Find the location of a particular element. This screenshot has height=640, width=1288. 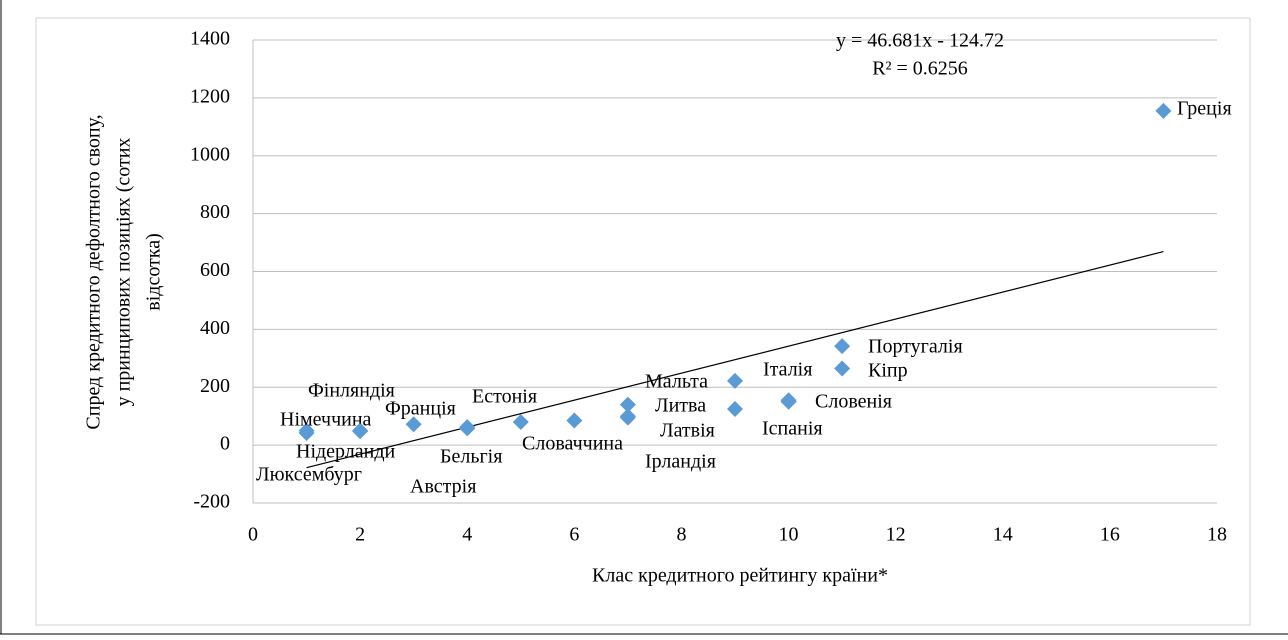

y-tick-label: 1200 is located at coordinates (210, 96).